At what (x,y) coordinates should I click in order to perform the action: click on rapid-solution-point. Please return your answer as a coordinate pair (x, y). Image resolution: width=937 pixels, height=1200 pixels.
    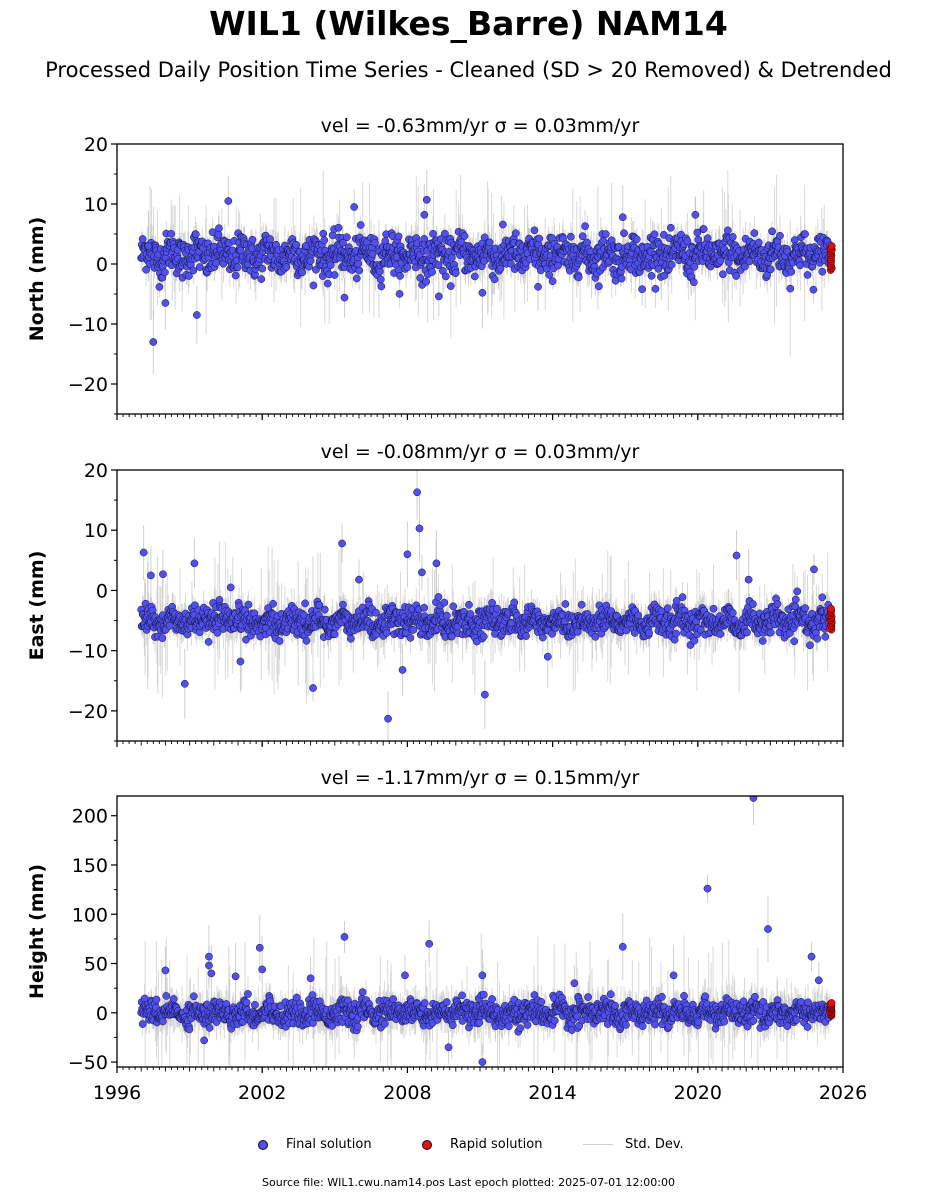
    Looking at the image, I should click on (831, 246).